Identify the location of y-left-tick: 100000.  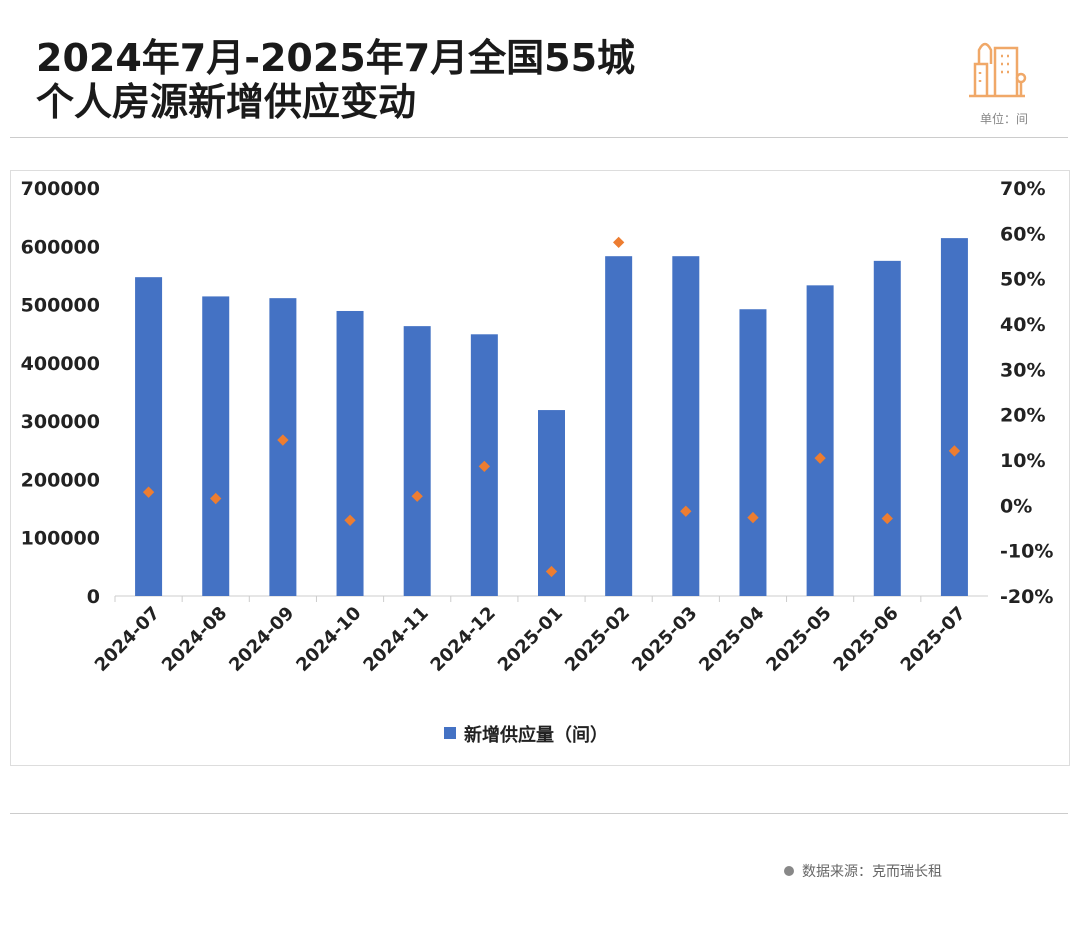
(60, 539).